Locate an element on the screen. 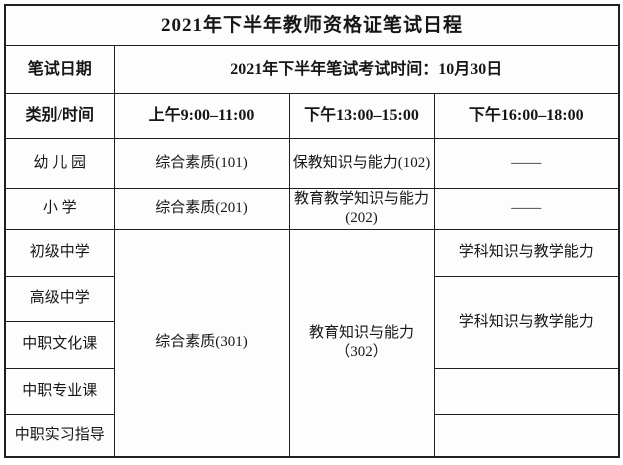 This screenshot has height=465, width=623. category-voc-major: 中职专业课 is located at coordinates (59, 391).